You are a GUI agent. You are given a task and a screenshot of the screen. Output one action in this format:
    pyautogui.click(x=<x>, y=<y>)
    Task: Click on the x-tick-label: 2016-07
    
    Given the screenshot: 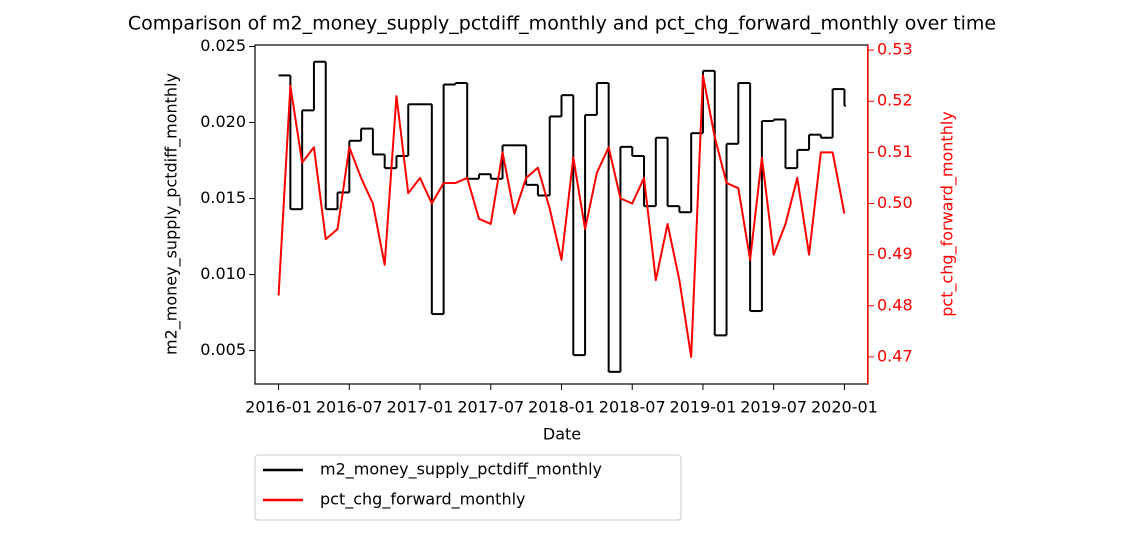 What is the action you would take?
    pyautogui.click(x=349, y=407)
    